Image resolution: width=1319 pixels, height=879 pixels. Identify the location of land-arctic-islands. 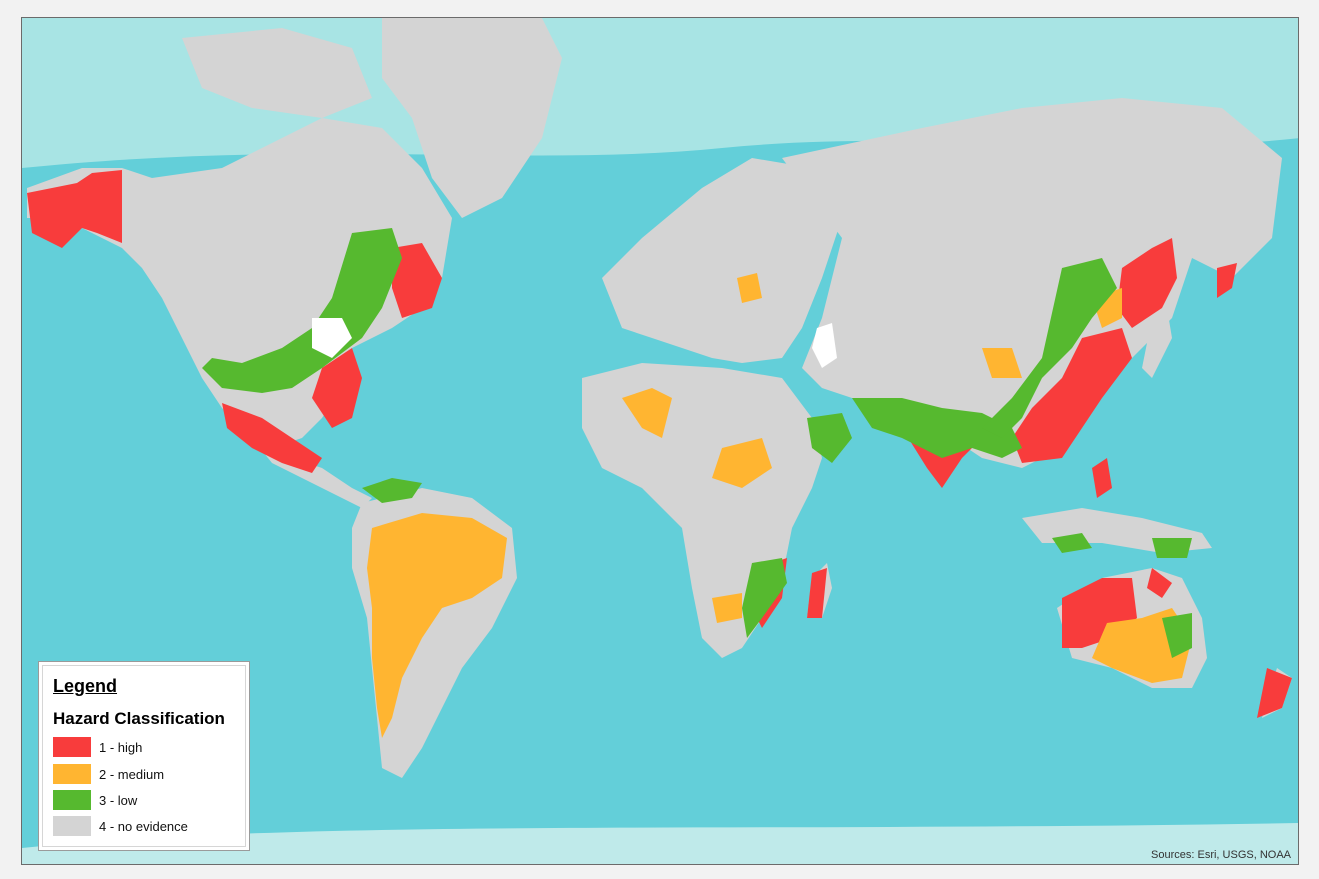
(277, 73).